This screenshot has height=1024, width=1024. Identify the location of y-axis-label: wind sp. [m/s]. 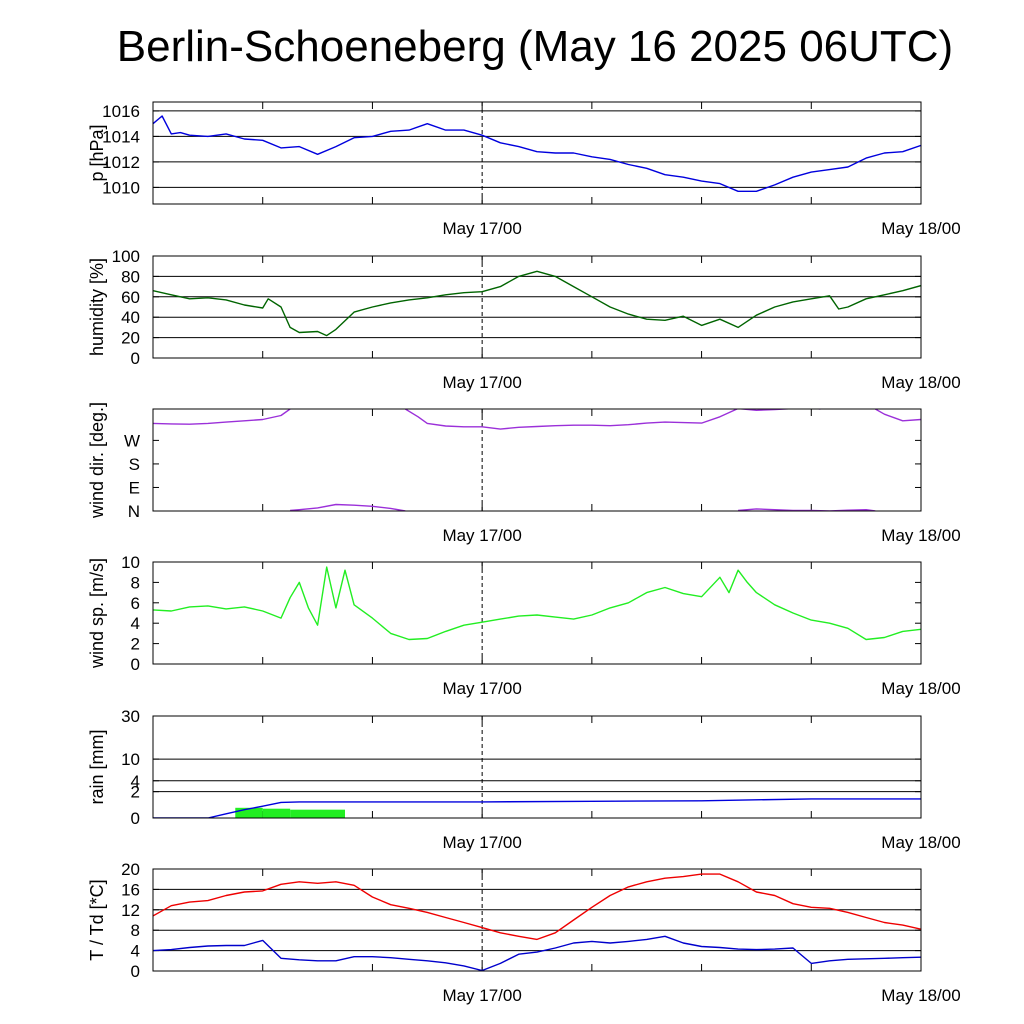
(97, 613).